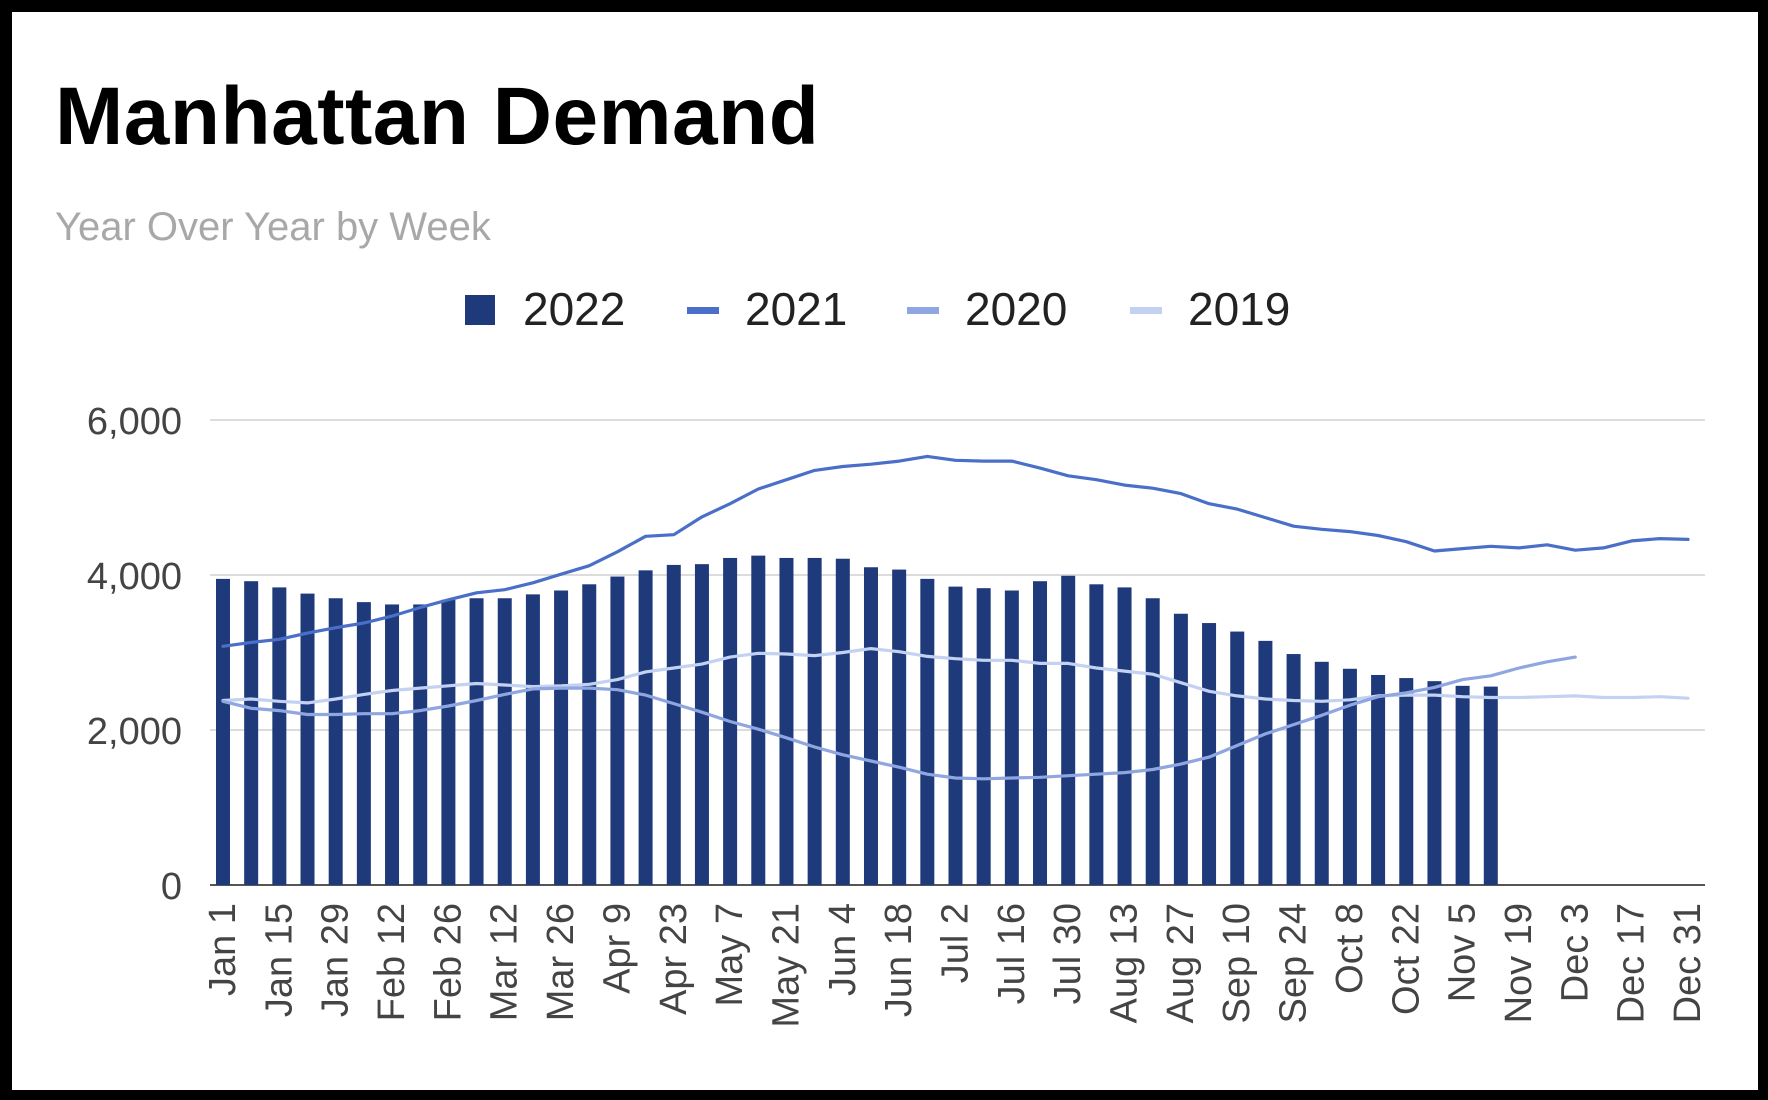 This screenshot has height=1100, width=1768. I want to click on legend-swatch-2020, so click(923, 310).